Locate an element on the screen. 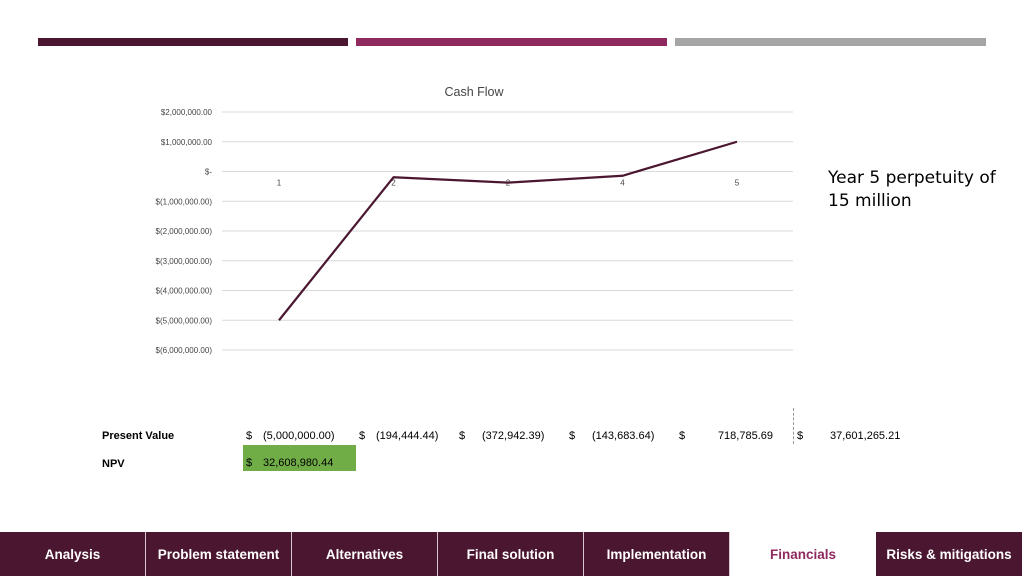 This screenshot has width=1024, height=576. npv-currency: $ is located at coordinates (249, 463).